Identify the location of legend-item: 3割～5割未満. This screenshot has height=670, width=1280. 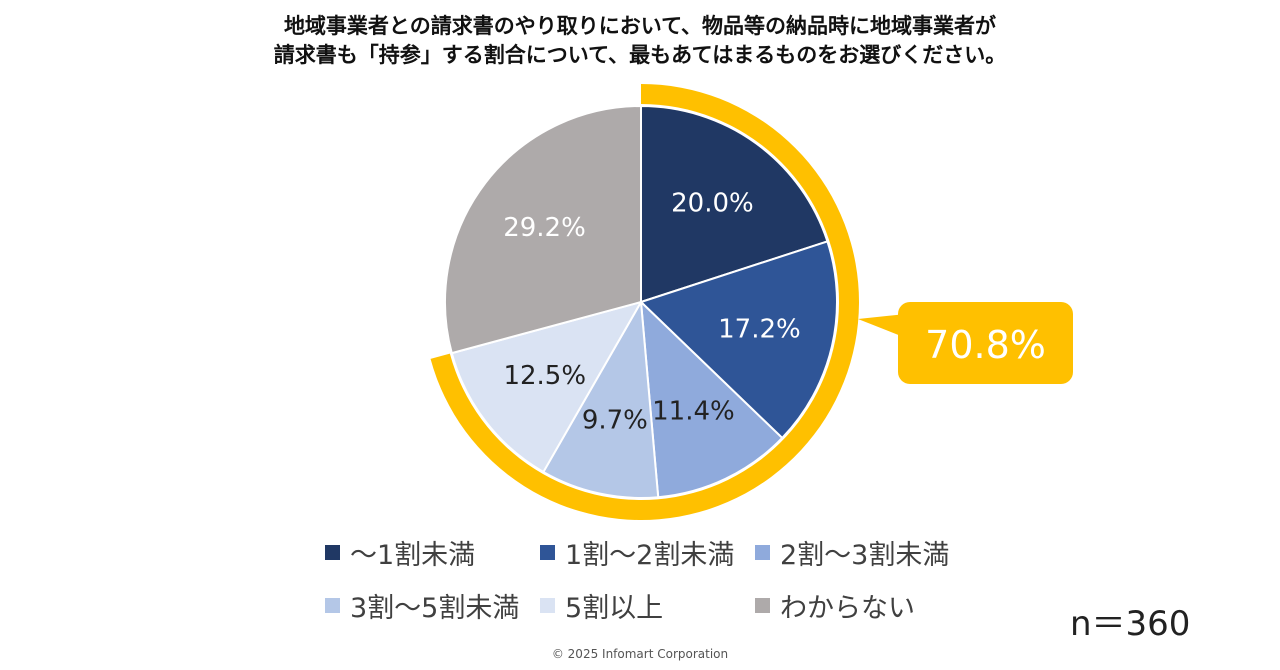
(422, 605).